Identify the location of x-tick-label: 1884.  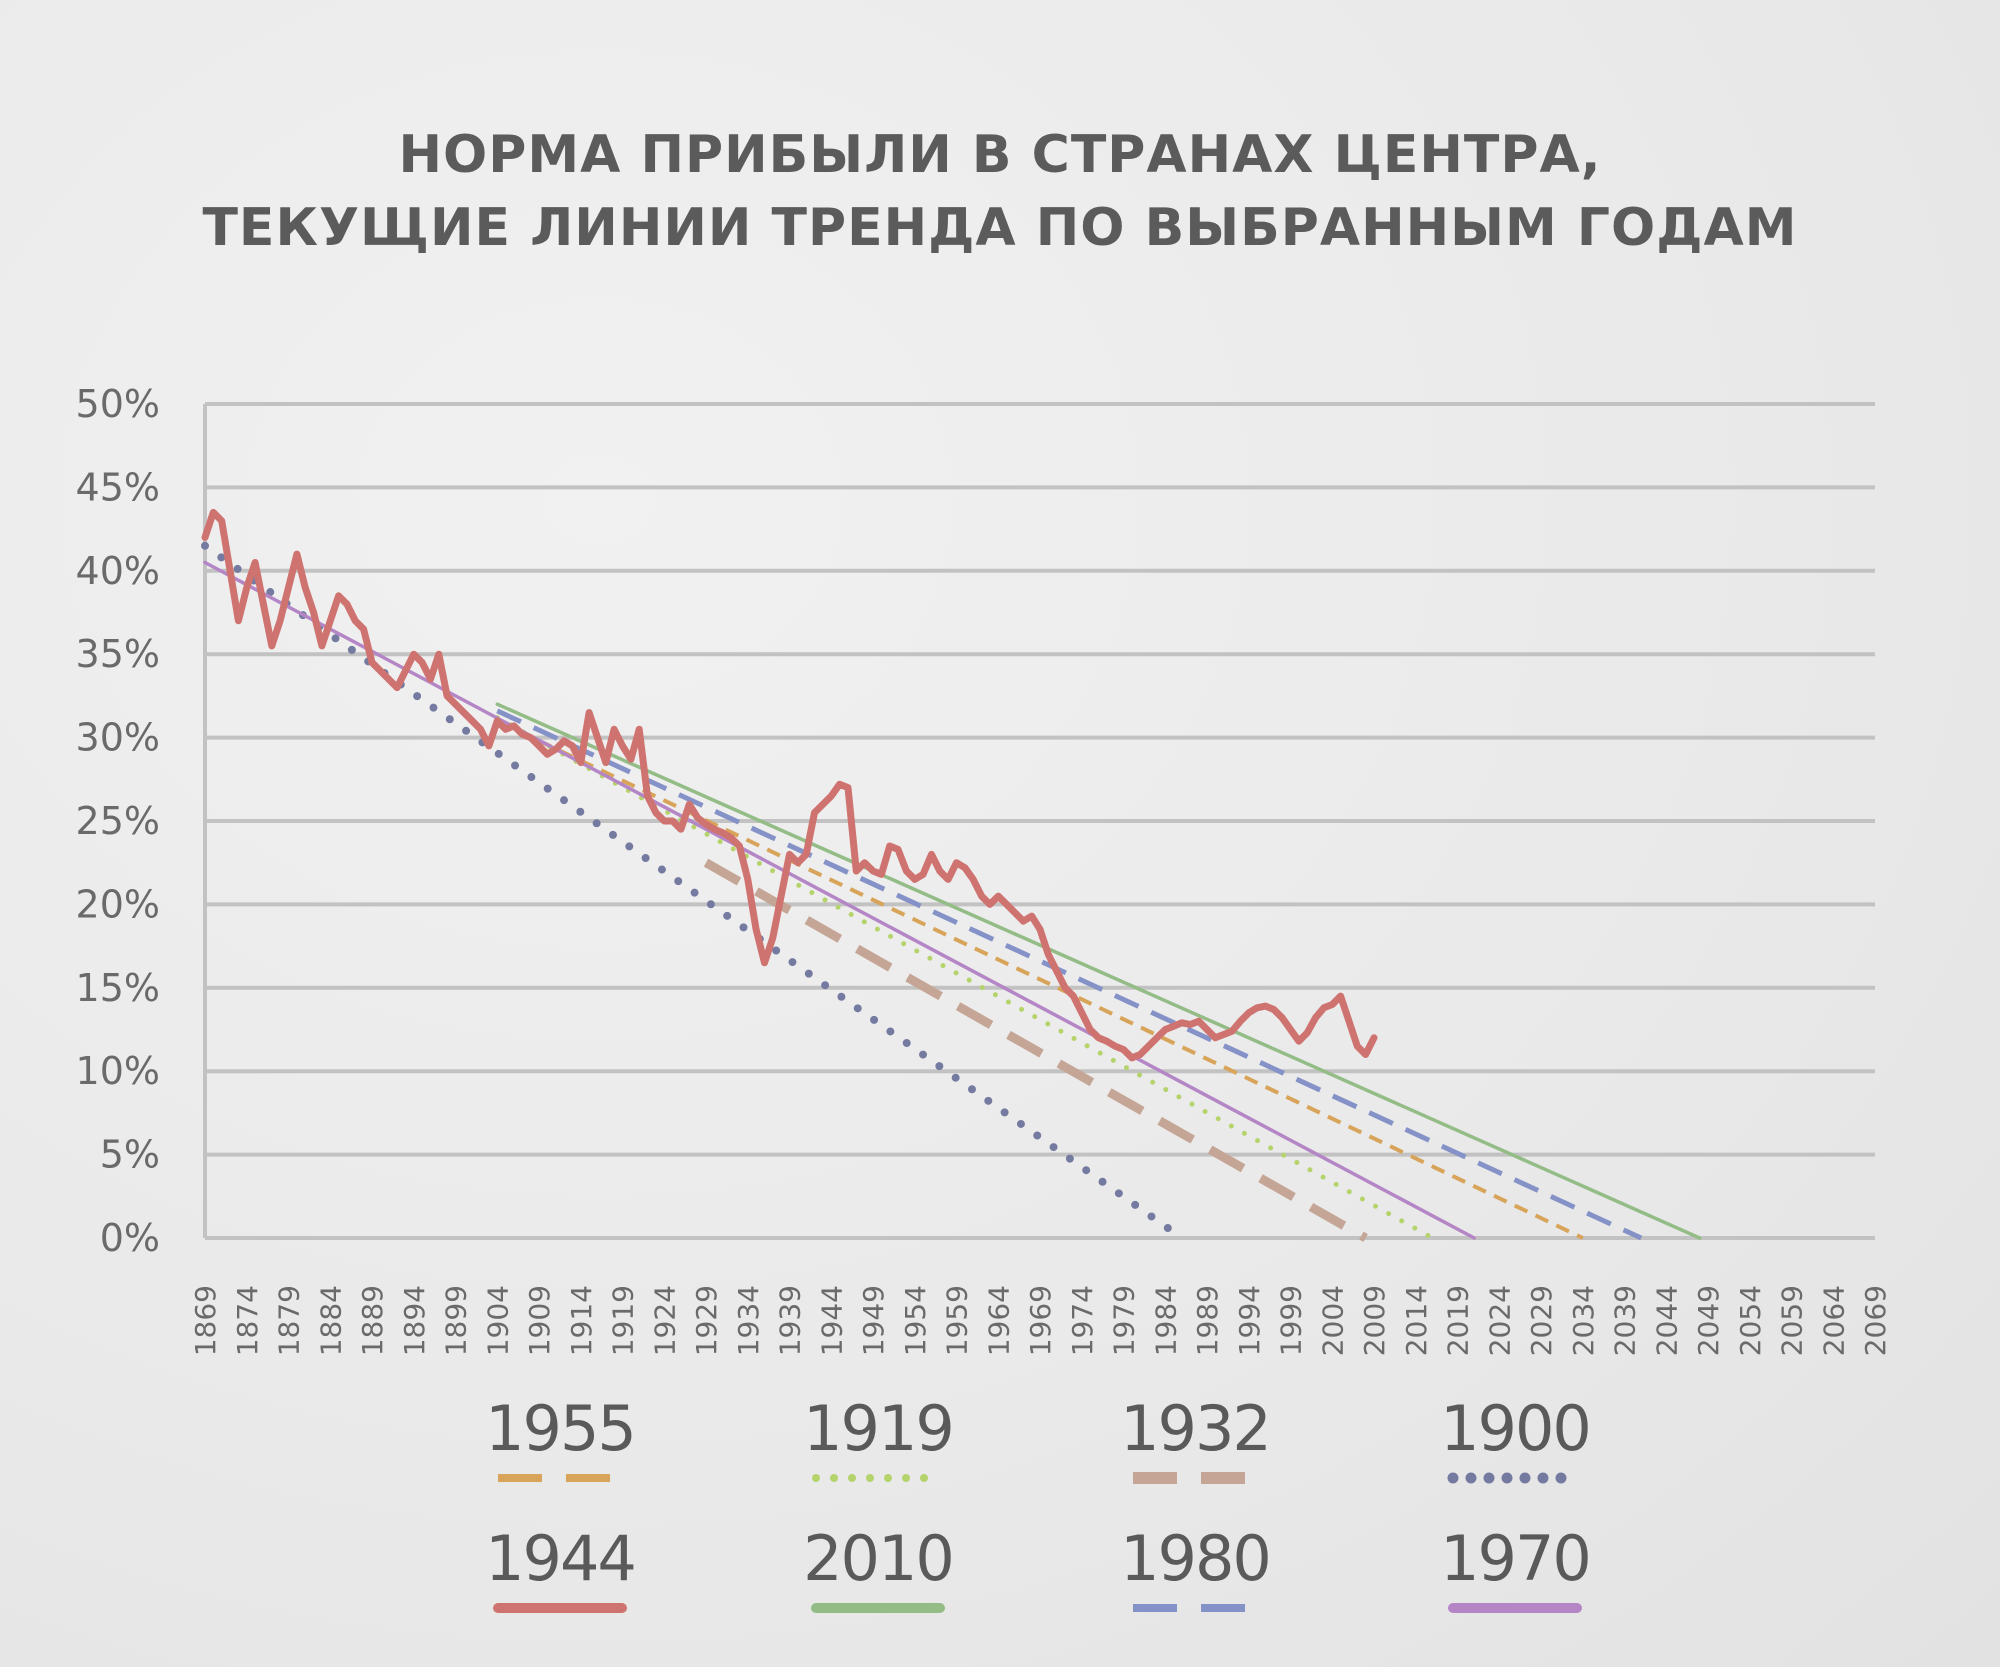
(330, 1320).